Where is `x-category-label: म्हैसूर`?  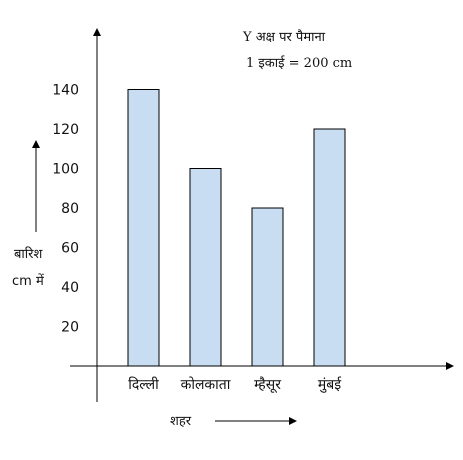 x-category-label: म्हैसूर is located at coordinates (267, 384).